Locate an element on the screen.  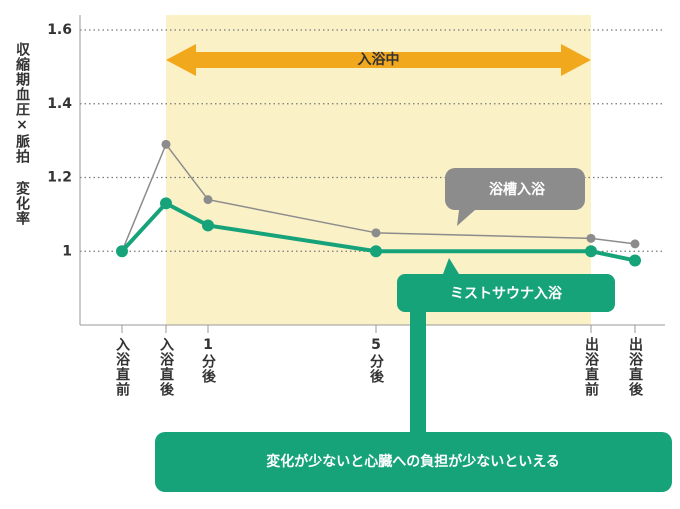
y-tick-label: 1.4 is located at coordinates (59, 104).